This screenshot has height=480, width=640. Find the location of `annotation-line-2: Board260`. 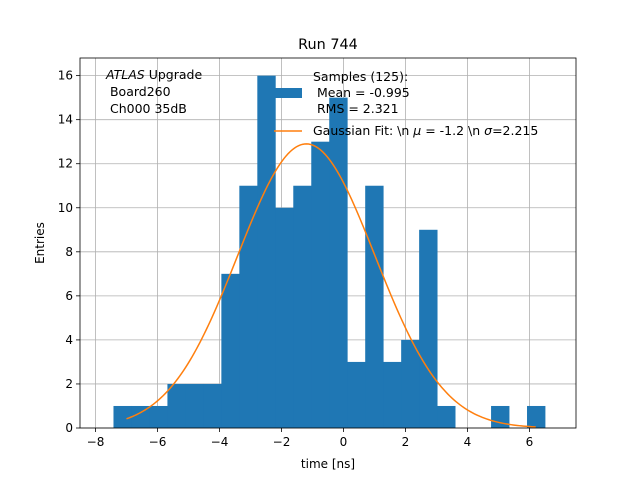

annotation-line-2: Board260 is located at coordinates (138, 91).